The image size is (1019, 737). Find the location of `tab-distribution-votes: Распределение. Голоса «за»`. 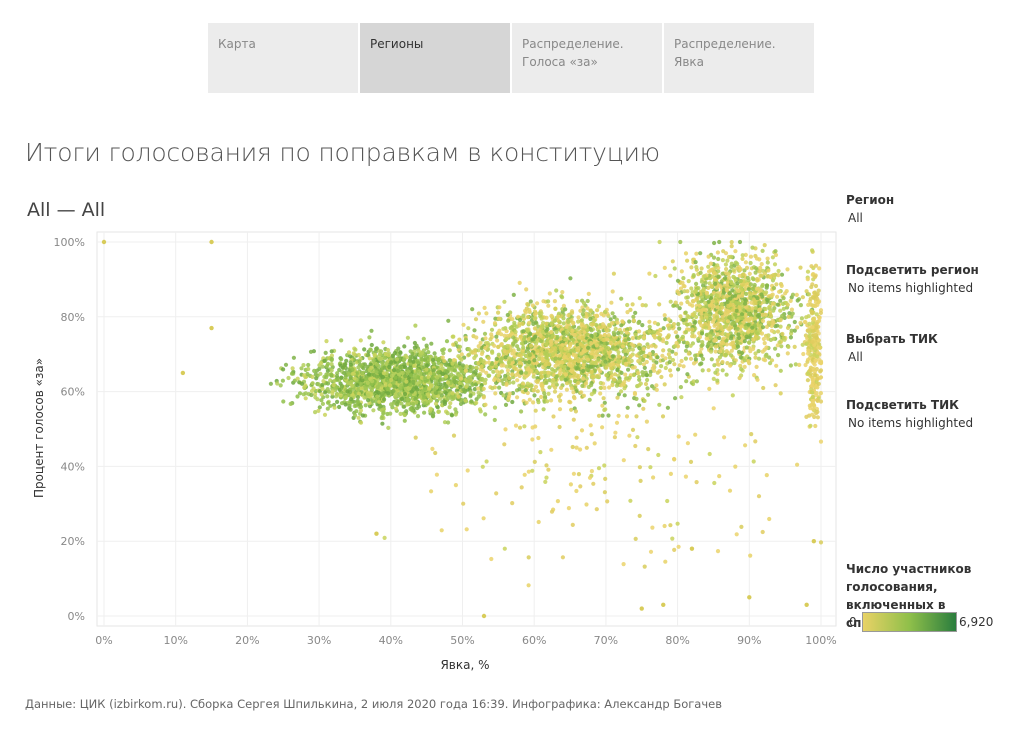

tab-distribution-votes: Распределение. Голоса «за» is located at coordinates (587, 58).